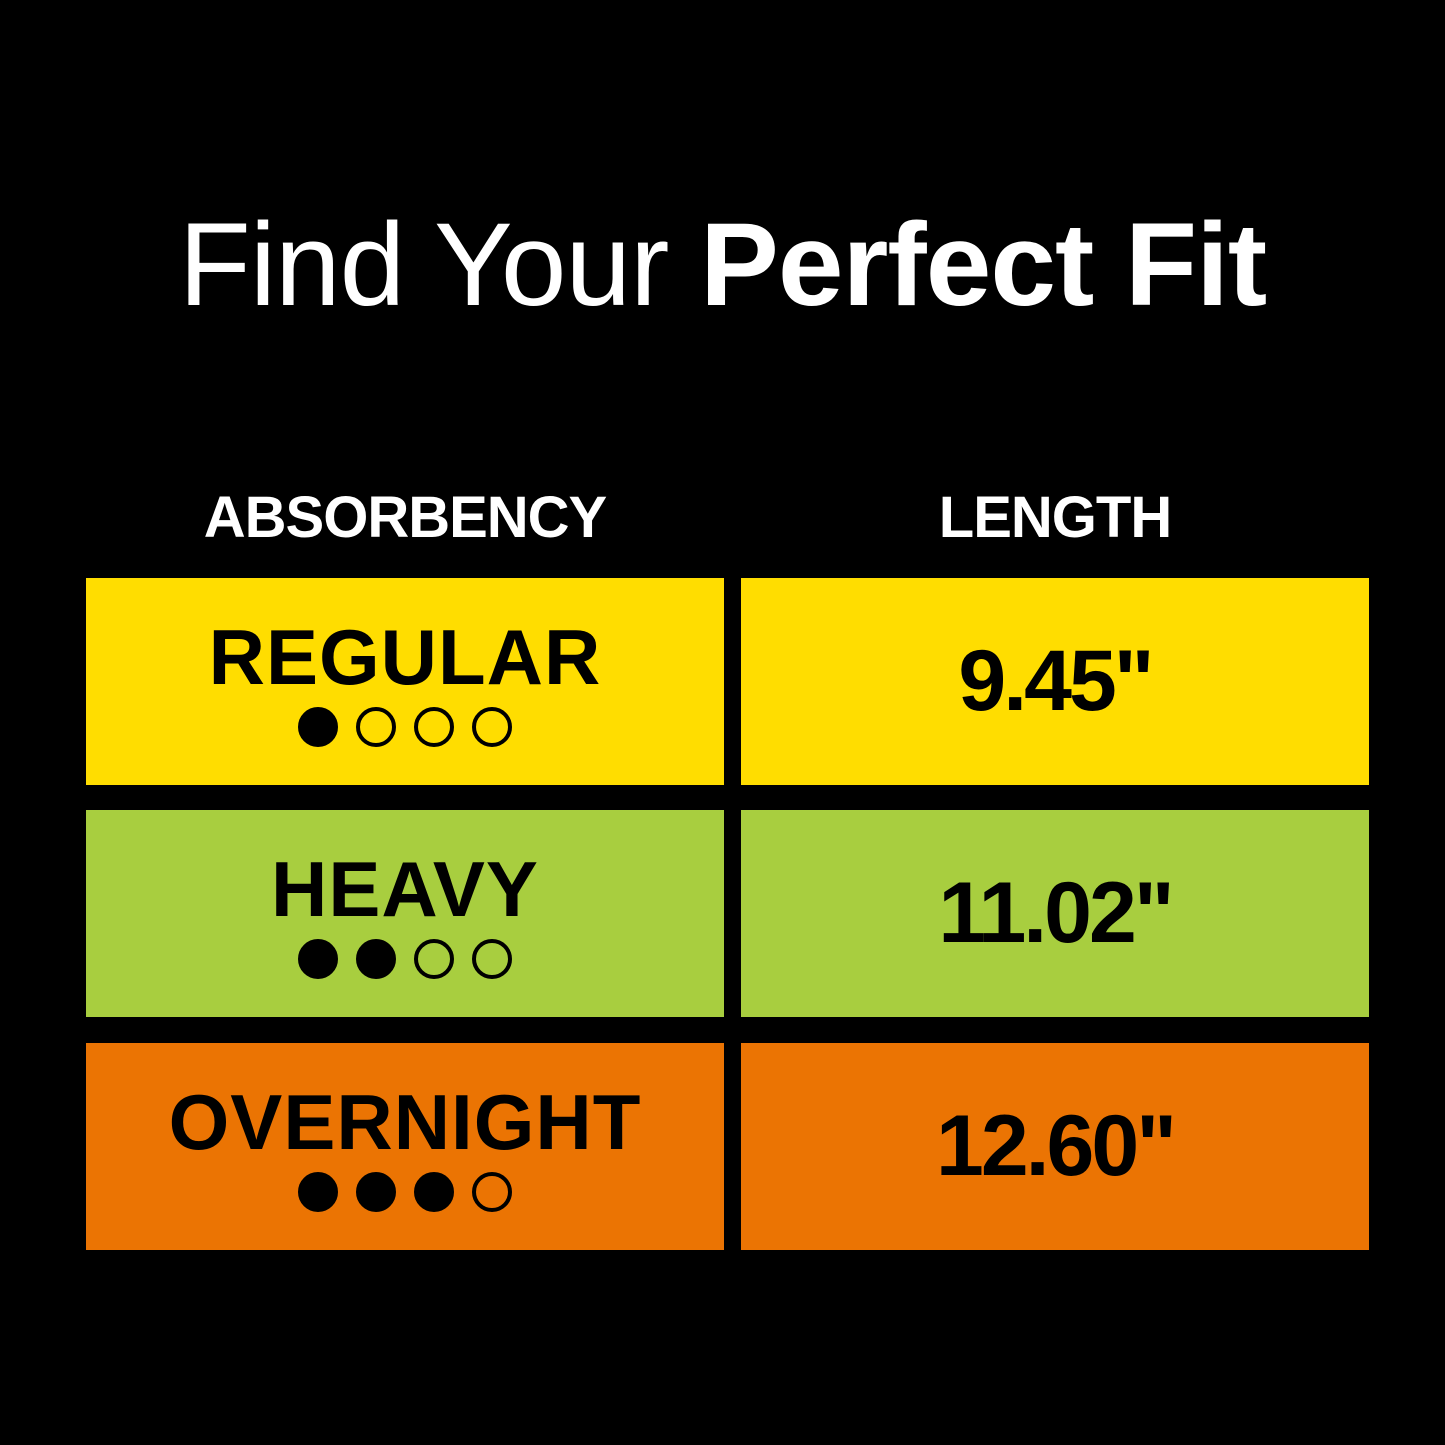 The width and height of the screenshot is (1445, 1445). I want to click on absorbency-cell: REGULAR, so click(405, 681).